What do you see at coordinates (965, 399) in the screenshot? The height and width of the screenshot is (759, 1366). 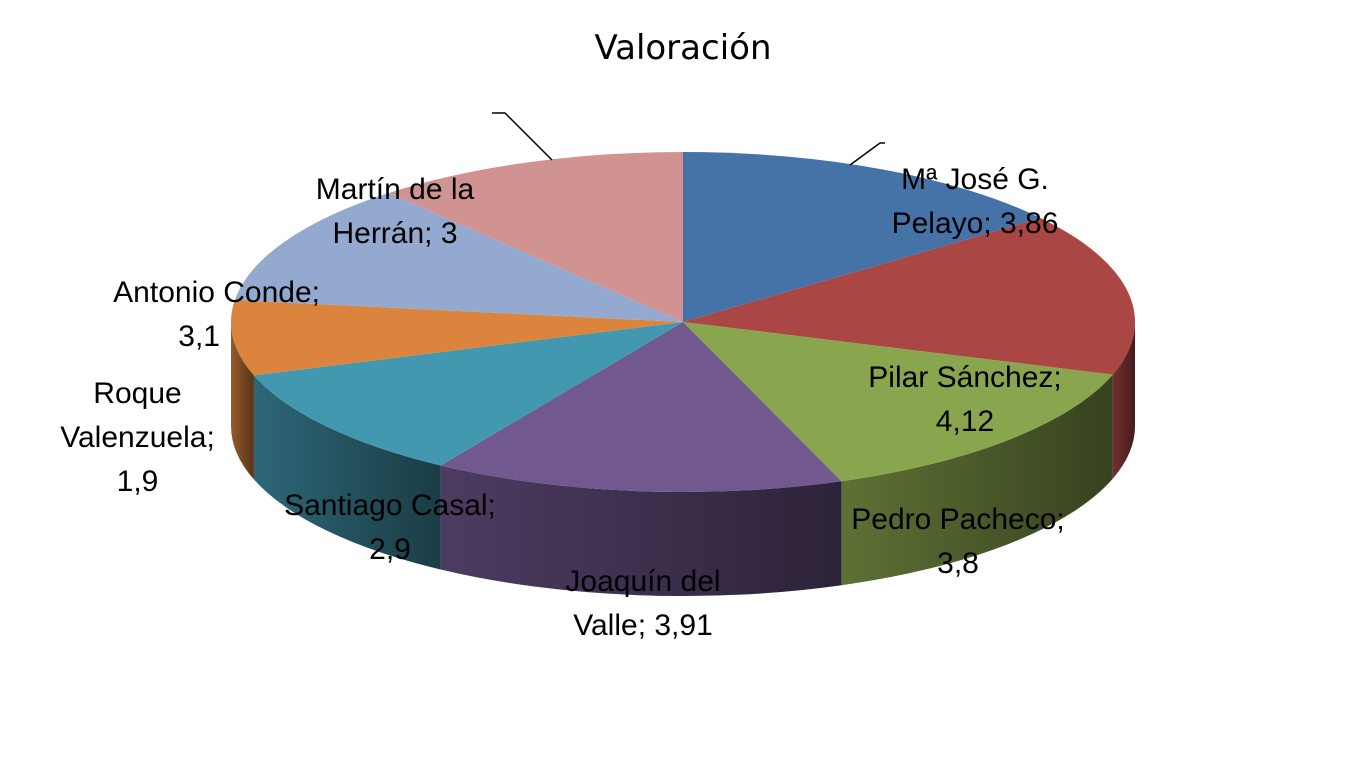 I see `data-label-sanchez: Pilar Sánchez; 4,12` at bounding box center [965, 399].